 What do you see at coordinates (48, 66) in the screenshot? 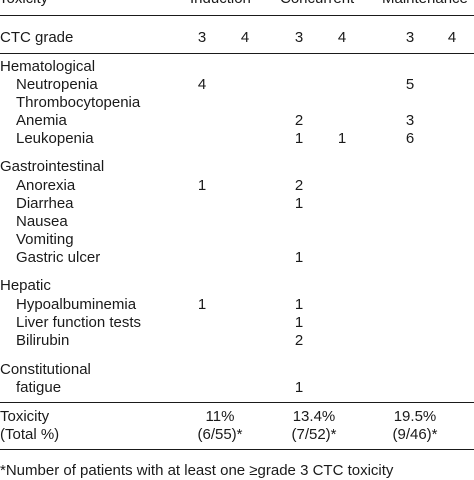
I see `section-hematological: Hematological` at bounding box center [48, 66].